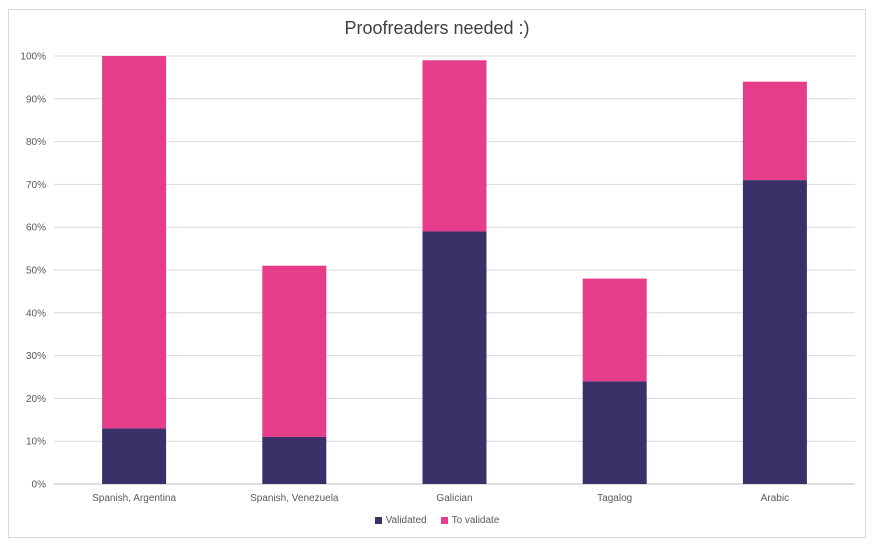  What do you see at coordinates (36, 142) in the screenshot?
I see `y-tick-label: 80%` at bounding box center [36, 142].